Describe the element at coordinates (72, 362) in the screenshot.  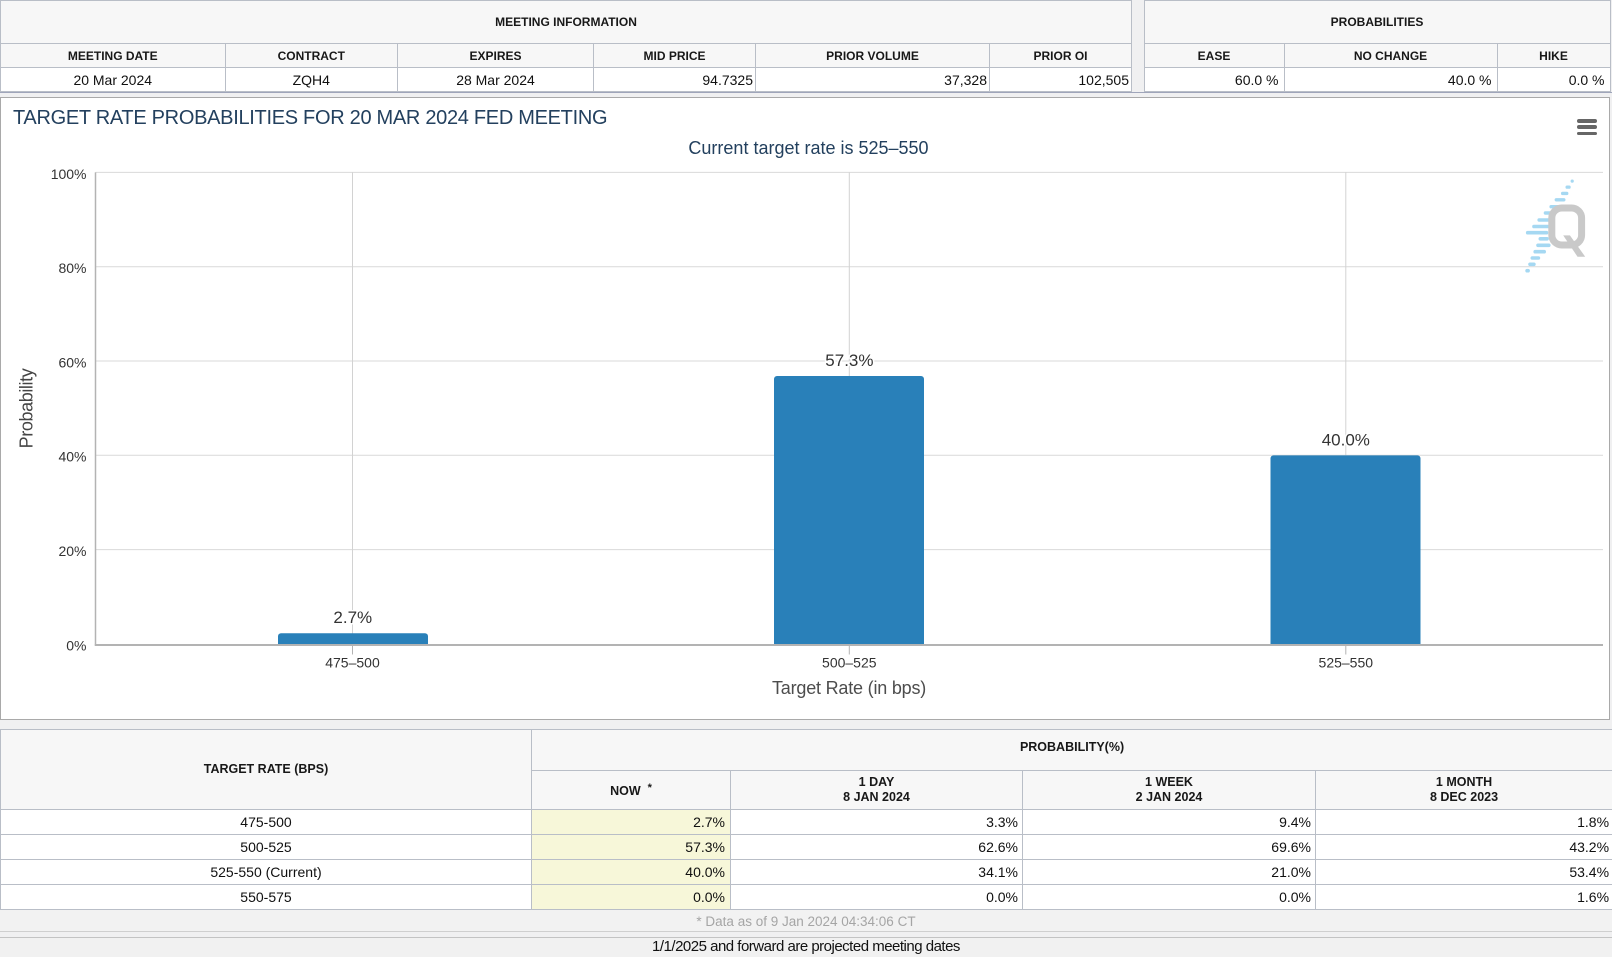
I see `svg-text: 60%` at that location.